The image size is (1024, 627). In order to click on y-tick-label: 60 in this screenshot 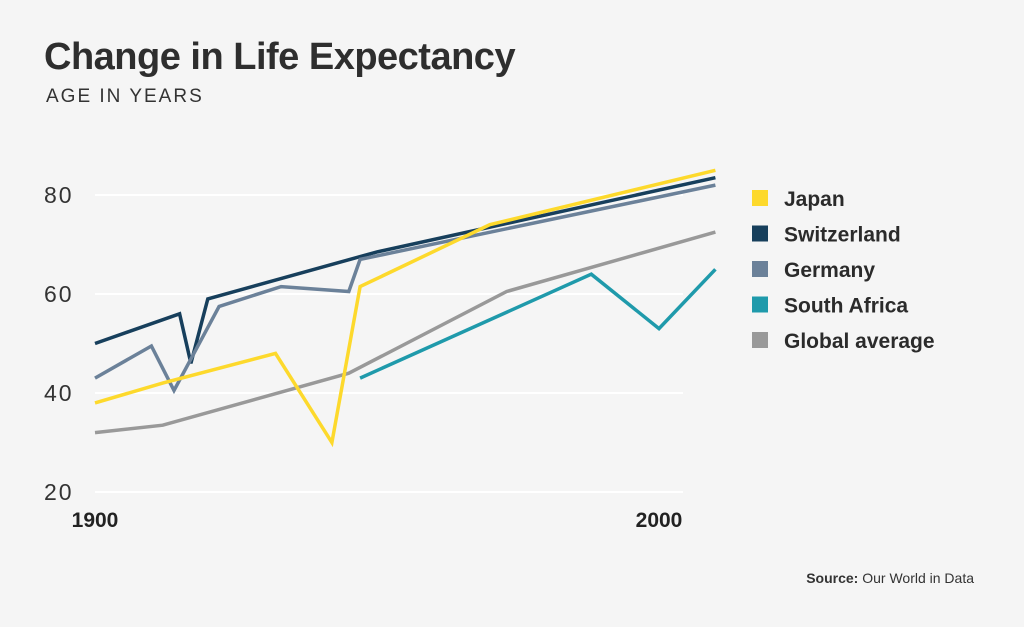, I will do `click(59, 294)`.